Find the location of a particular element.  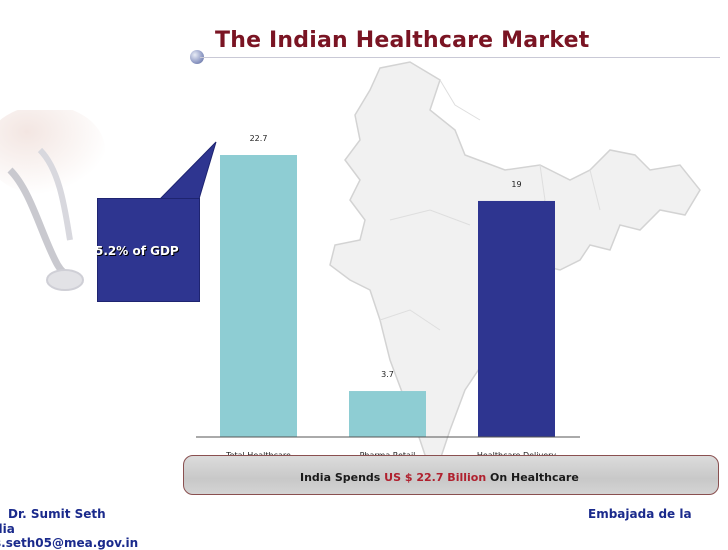

title-bullet-icon is located at coordinates (197, 57).